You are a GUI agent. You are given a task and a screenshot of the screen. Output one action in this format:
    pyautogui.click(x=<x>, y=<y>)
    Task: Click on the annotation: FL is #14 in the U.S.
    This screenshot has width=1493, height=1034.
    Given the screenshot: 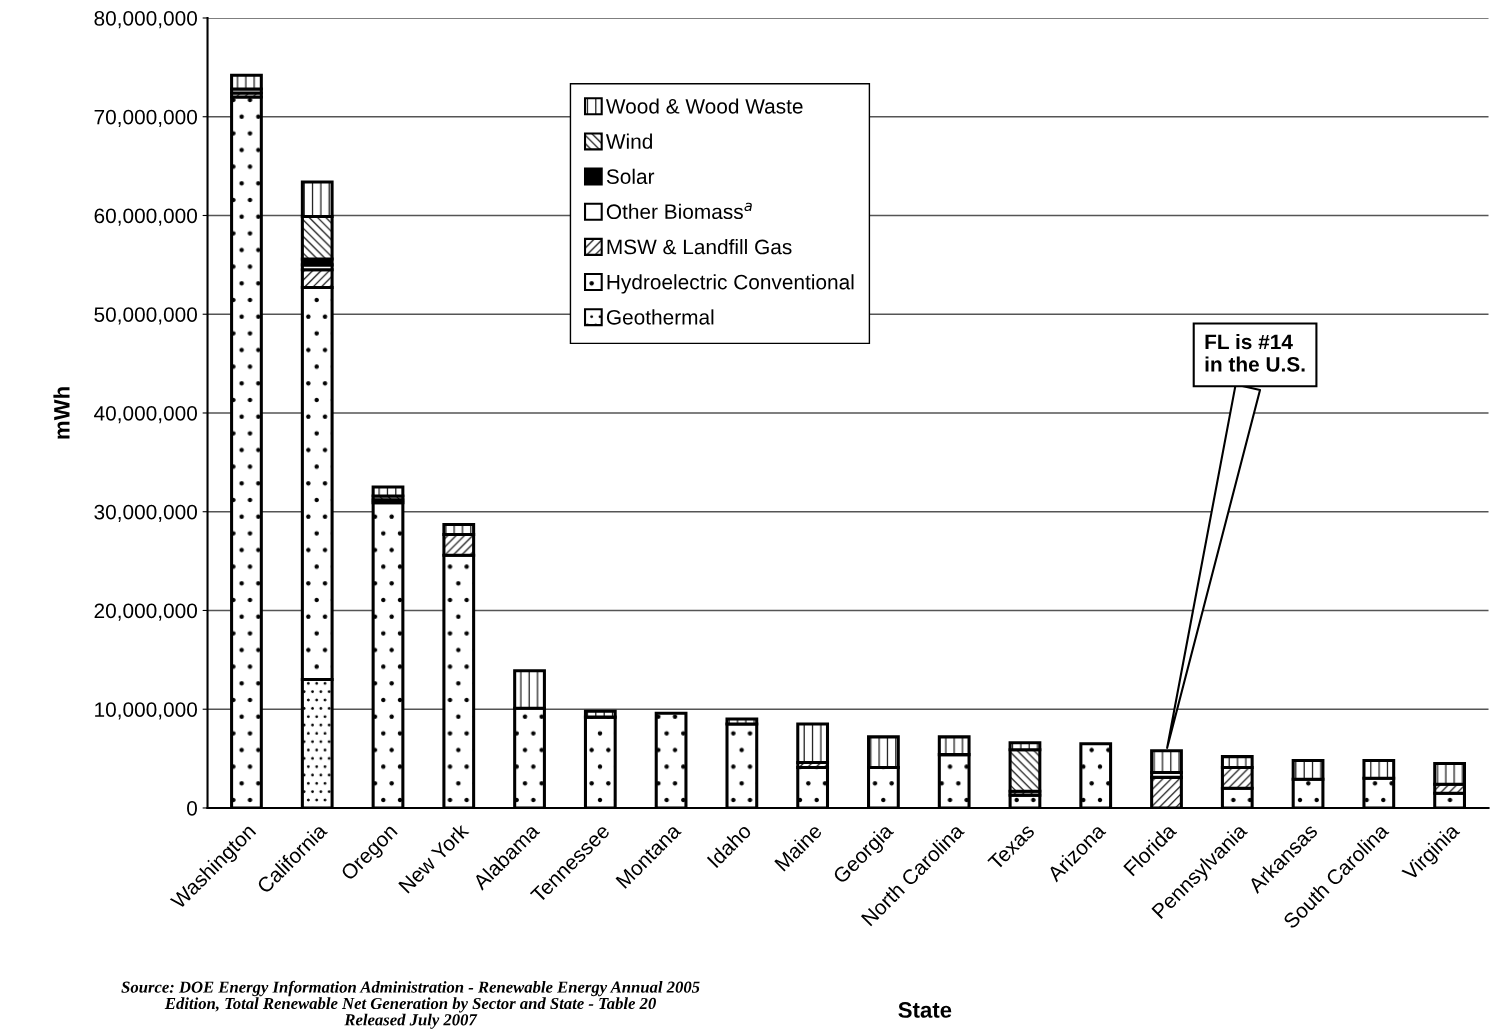 What is the action you would take?
    pyautogui.click(x=1255, y=352)
    